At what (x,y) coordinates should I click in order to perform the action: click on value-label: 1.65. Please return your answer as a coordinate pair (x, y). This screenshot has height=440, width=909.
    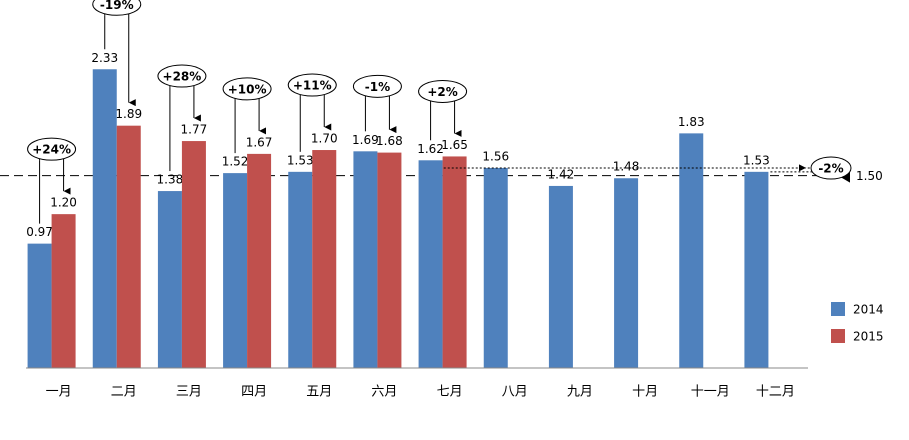
    Looking at the image, I should click on (454, 145).